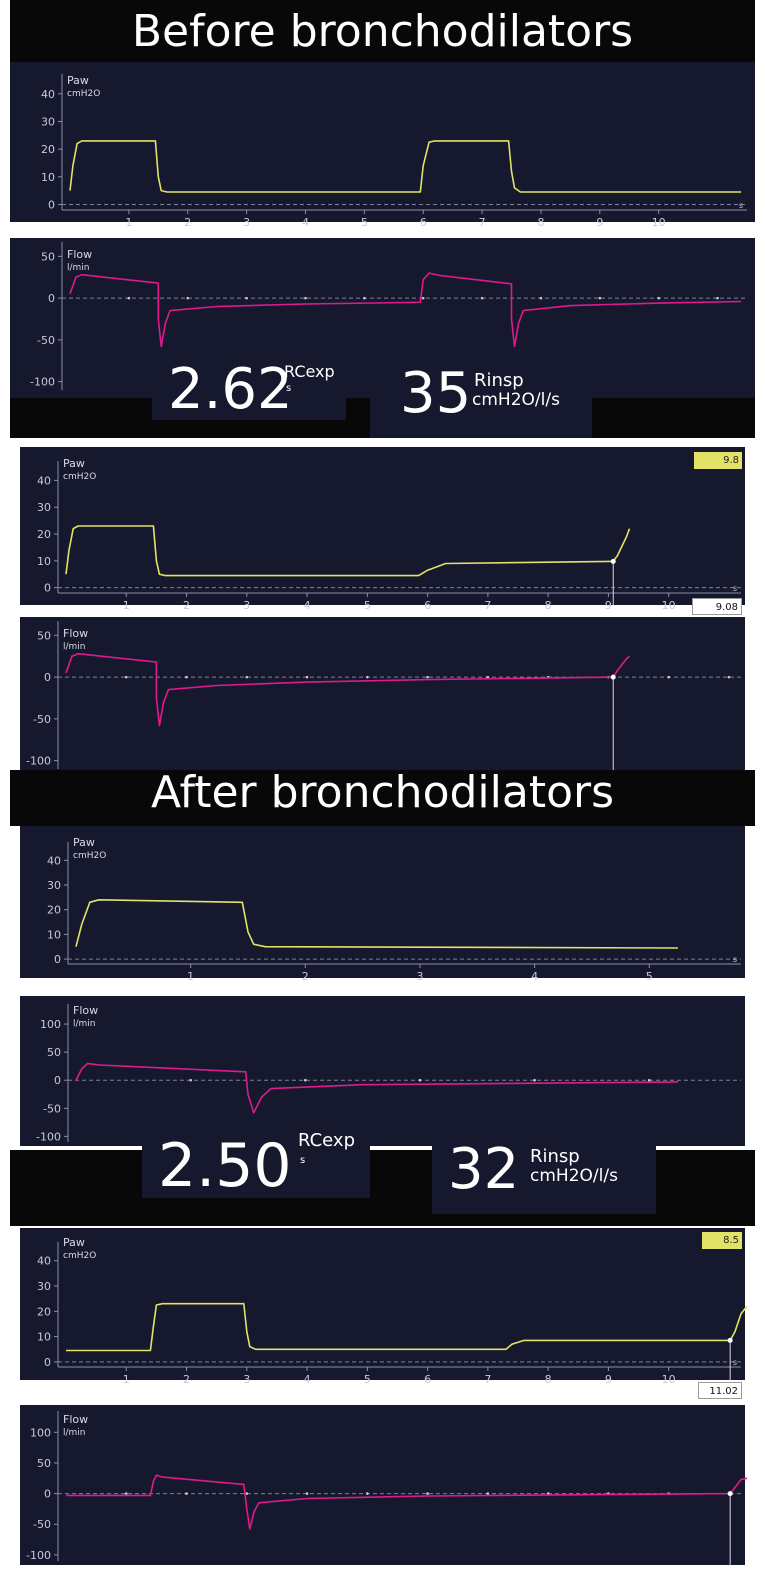 This screenshot has height=1575, width=765. I want to click on after-paw-panel: 40 30 20 10 0 Paw cmH2O 1 2 3 4 5 s, so click(382, 904).